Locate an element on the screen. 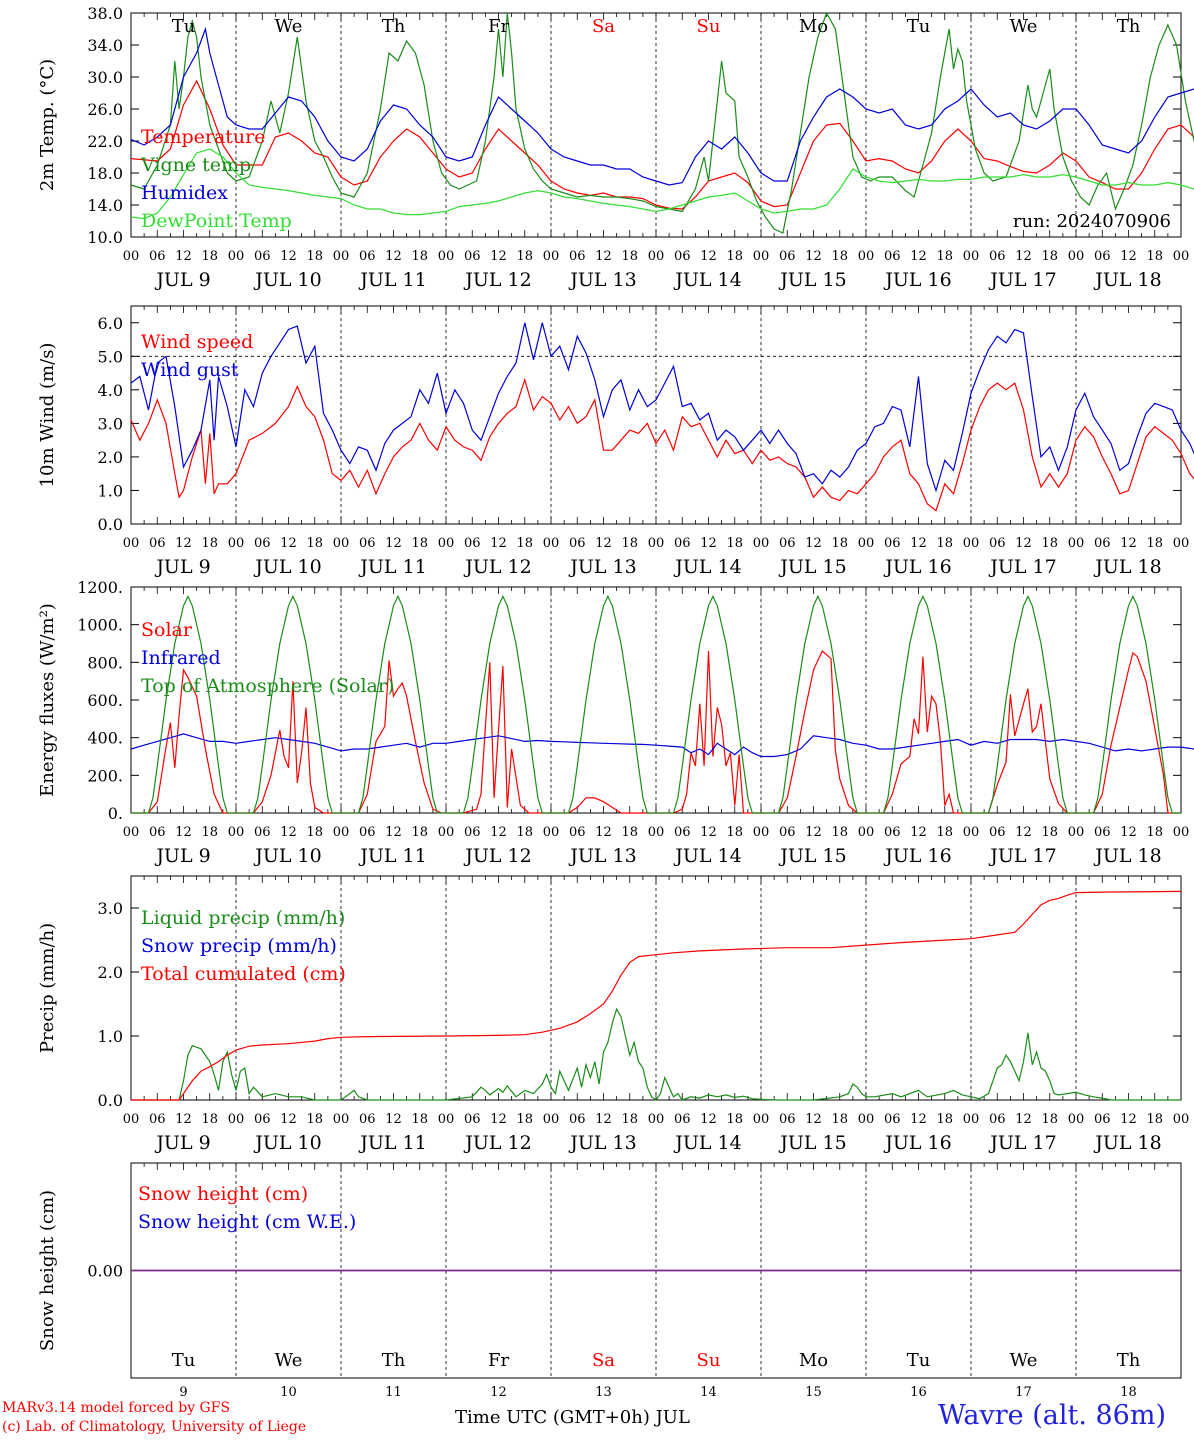  y-tick-label: 4.0 is located at coordinates (110, 390).